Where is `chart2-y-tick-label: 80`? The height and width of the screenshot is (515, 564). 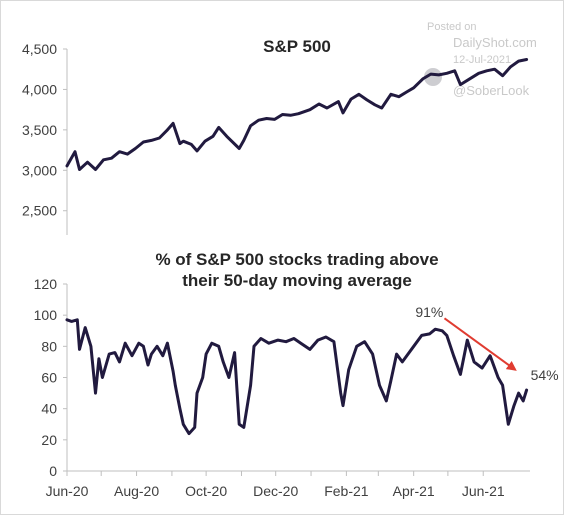
chart2-y-tick-label: 80 is located at coordinates (49, 346).